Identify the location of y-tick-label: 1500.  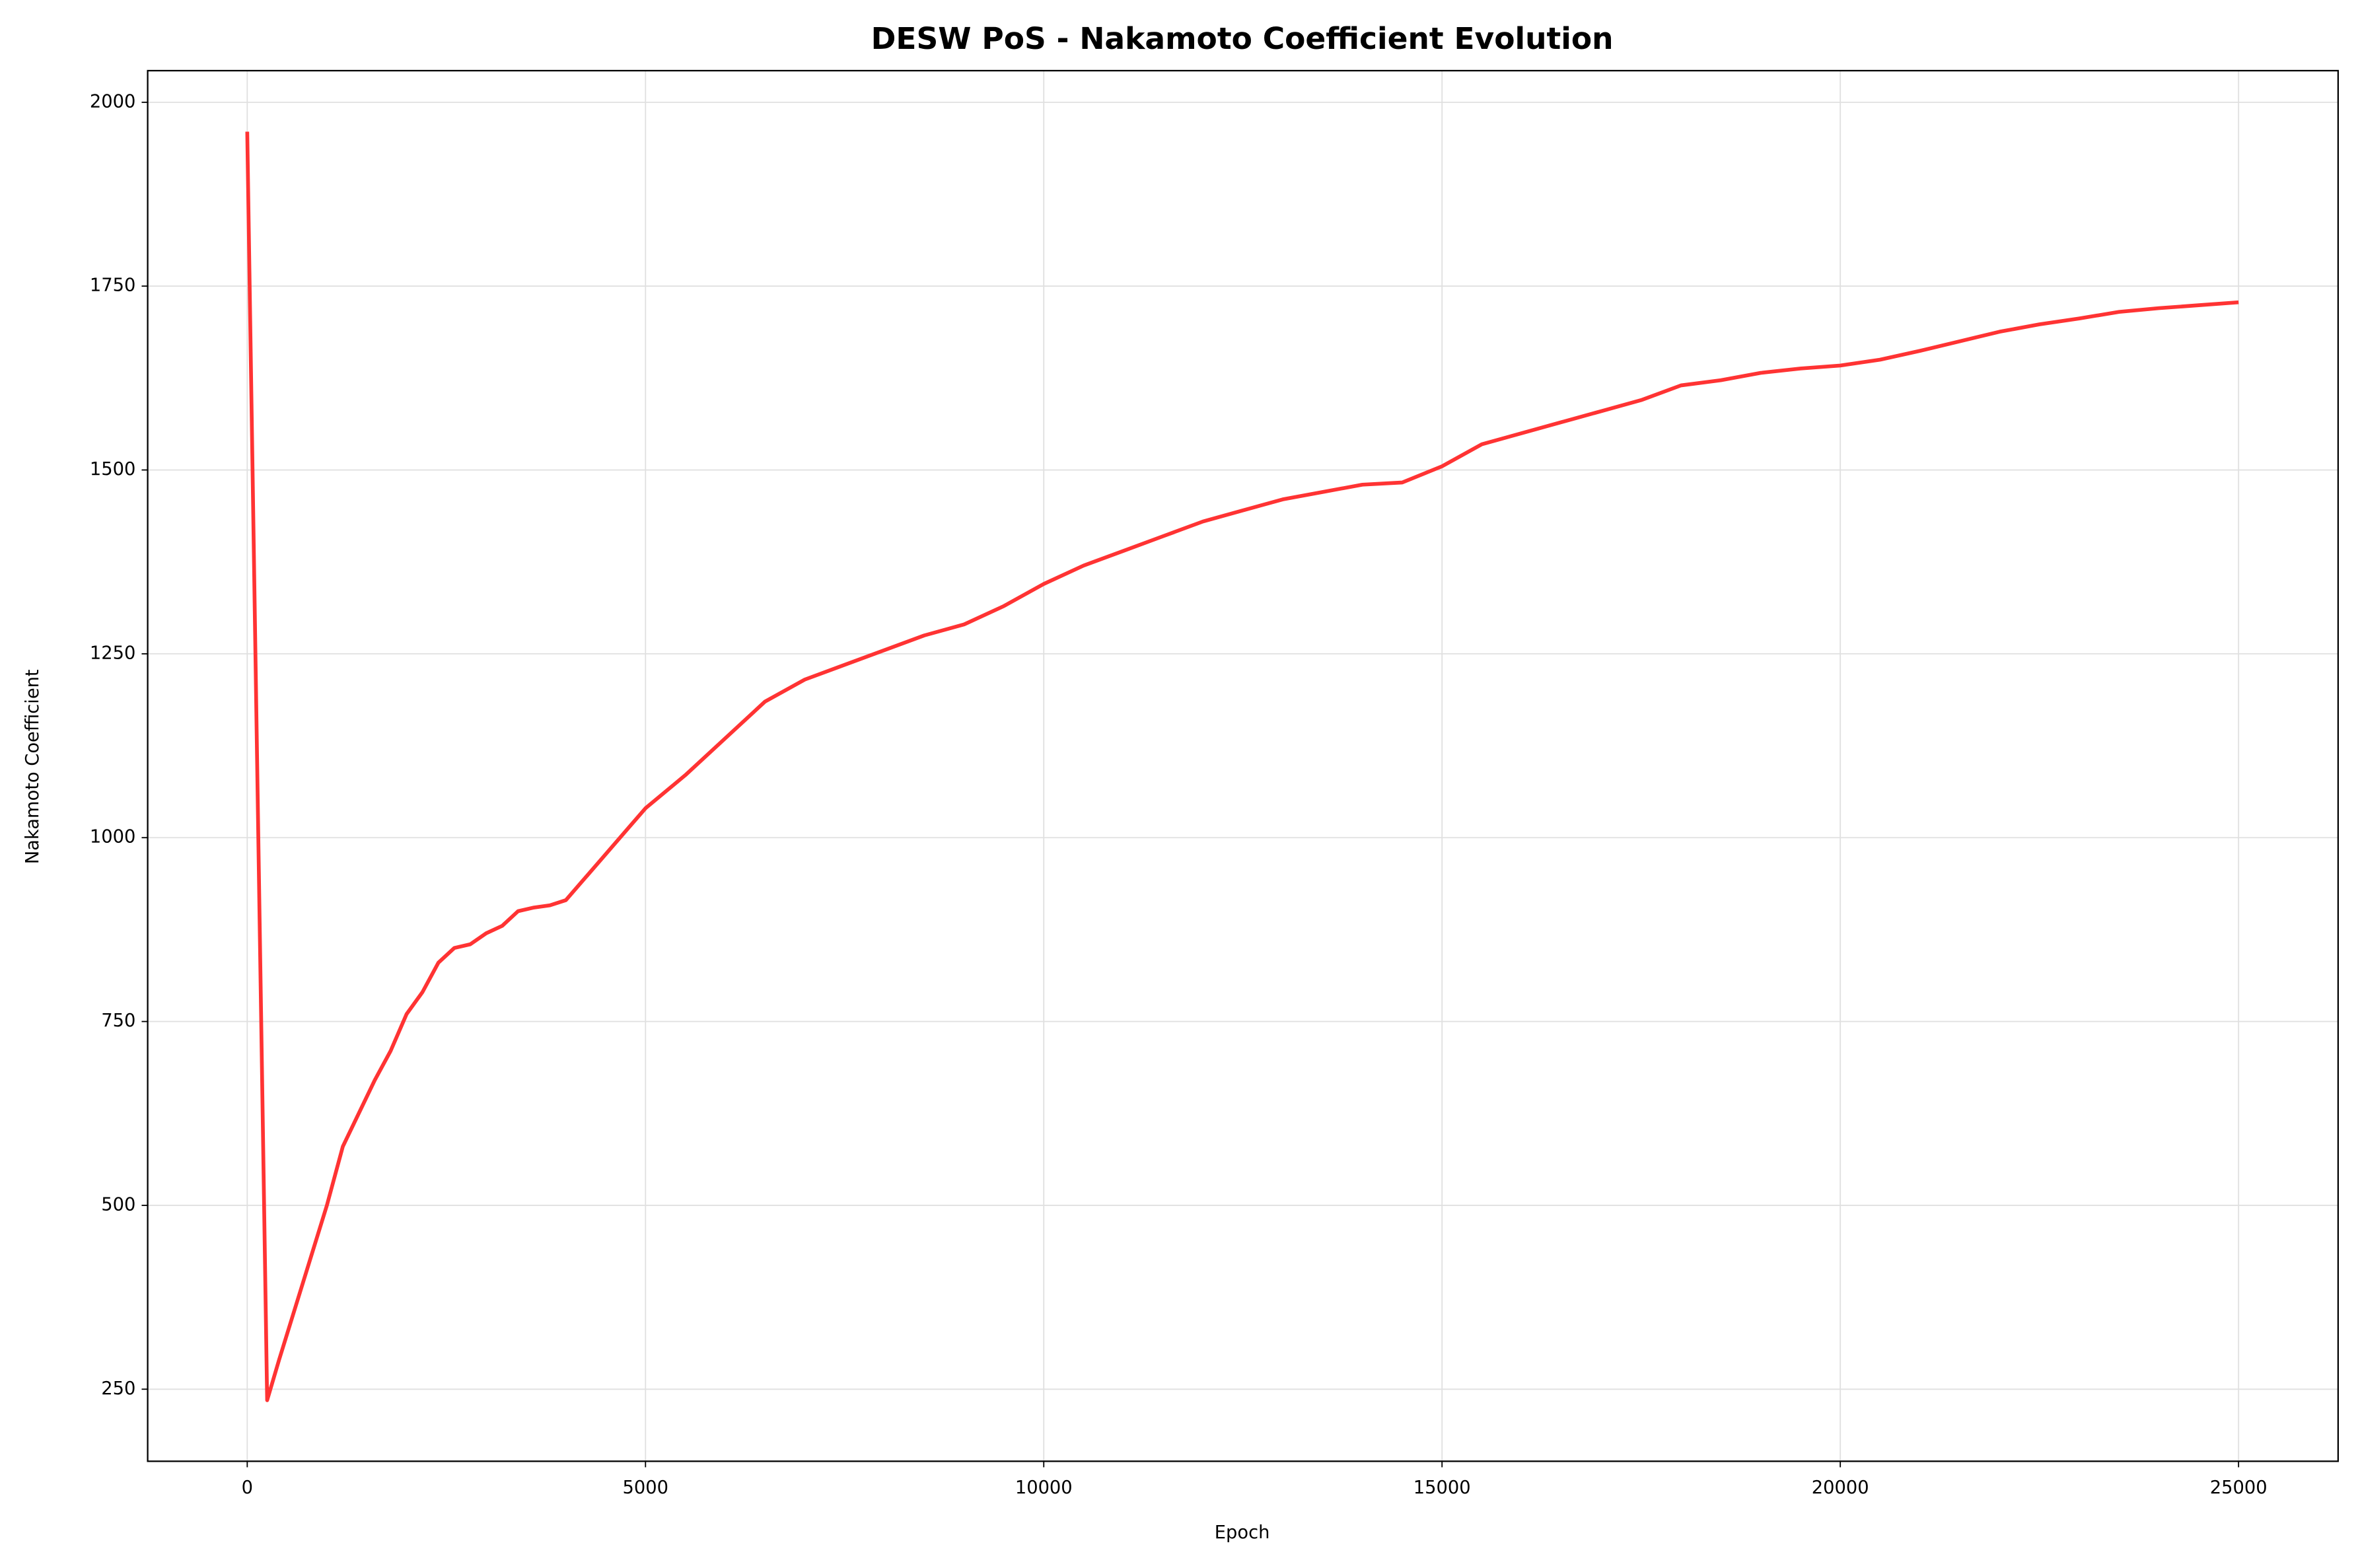
(112, 469).